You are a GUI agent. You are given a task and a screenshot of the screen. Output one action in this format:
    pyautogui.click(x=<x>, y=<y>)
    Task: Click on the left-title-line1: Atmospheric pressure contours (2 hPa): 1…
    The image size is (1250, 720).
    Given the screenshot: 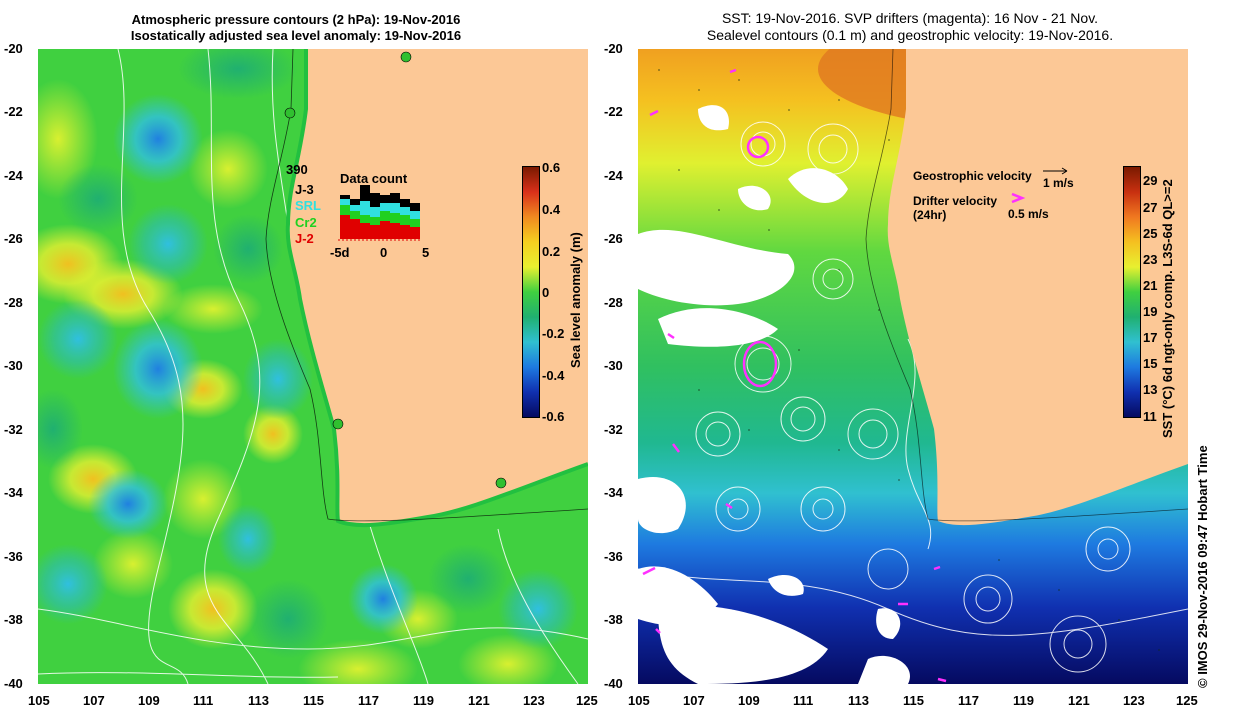 What is the action you would take?
    pyautogui.click(x=296, y=19)
    